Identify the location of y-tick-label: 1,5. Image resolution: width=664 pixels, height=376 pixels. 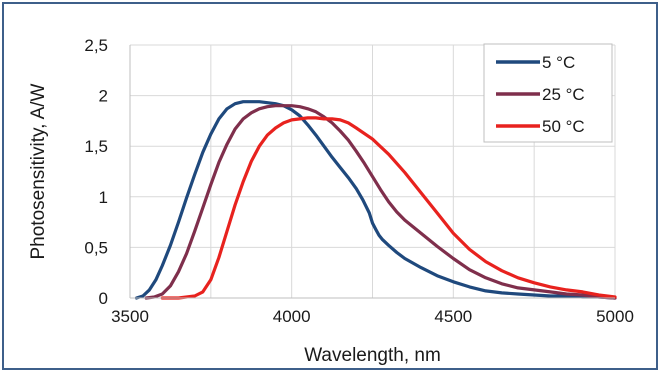
(96, 146).